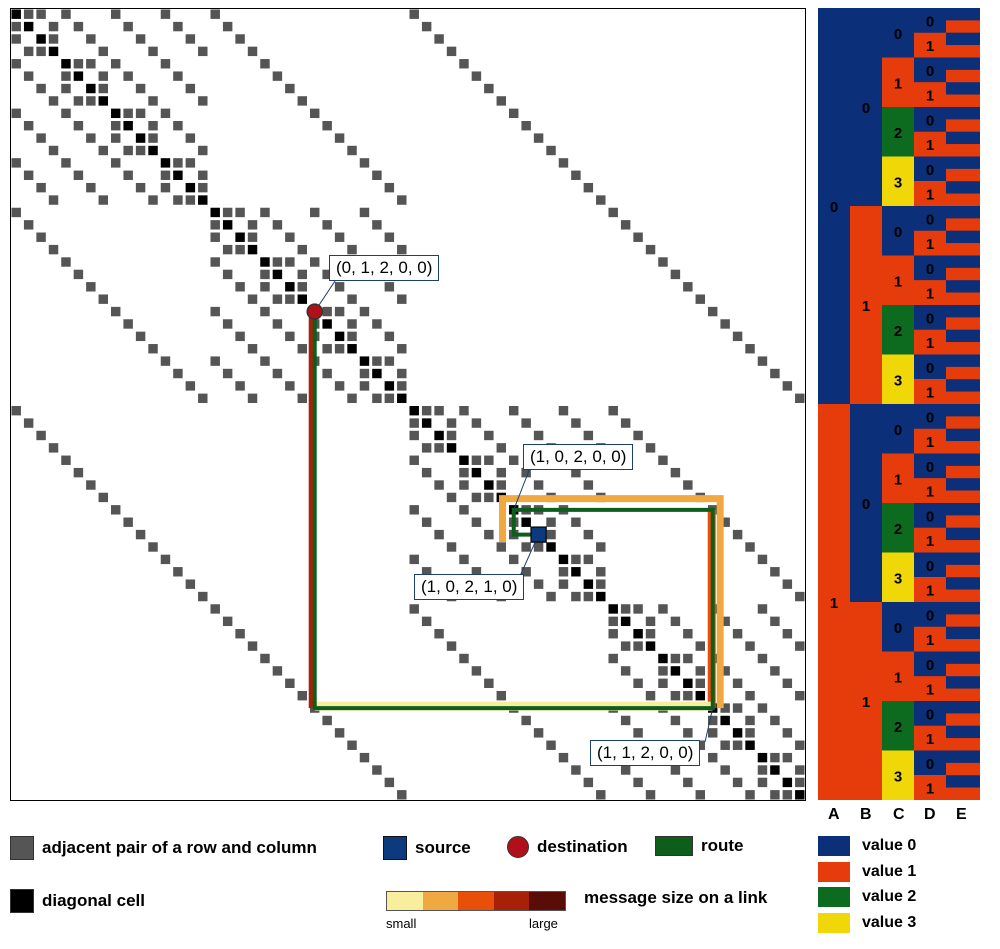 The height and width of the screenshot is (949, 1000). What do you see at coordinates (898, 380) in the screenshot?
I see `sidebar-value-label: 3` at bounding box center [898, 380].